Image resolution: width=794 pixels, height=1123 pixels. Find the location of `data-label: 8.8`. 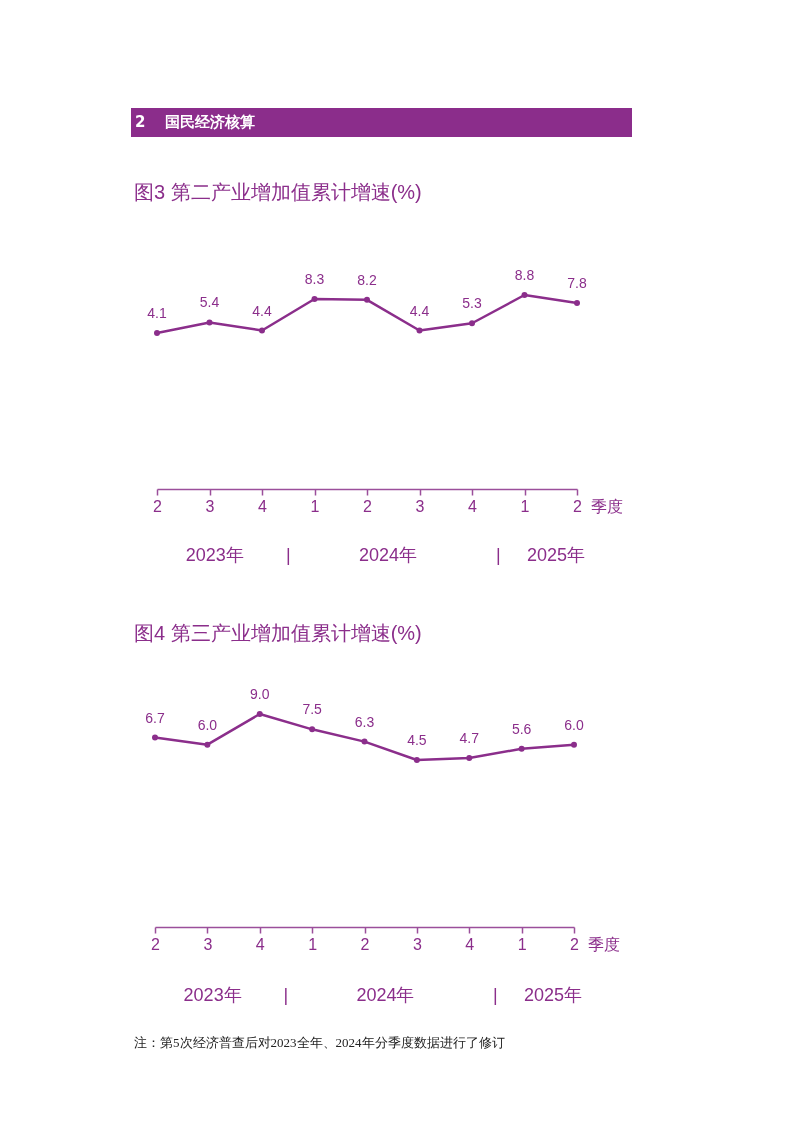

data-label: 8.8 is located at coordinates (524, 275).